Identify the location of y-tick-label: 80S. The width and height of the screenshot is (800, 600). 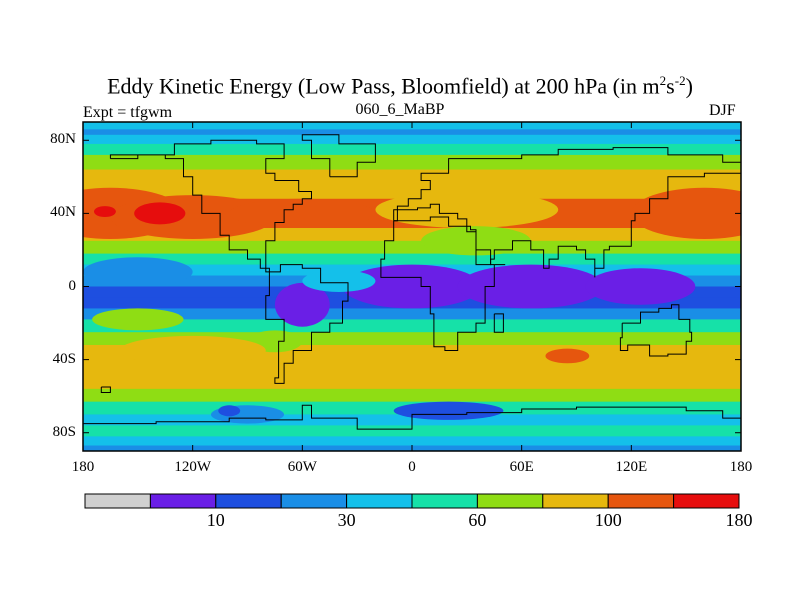
(64, 431).